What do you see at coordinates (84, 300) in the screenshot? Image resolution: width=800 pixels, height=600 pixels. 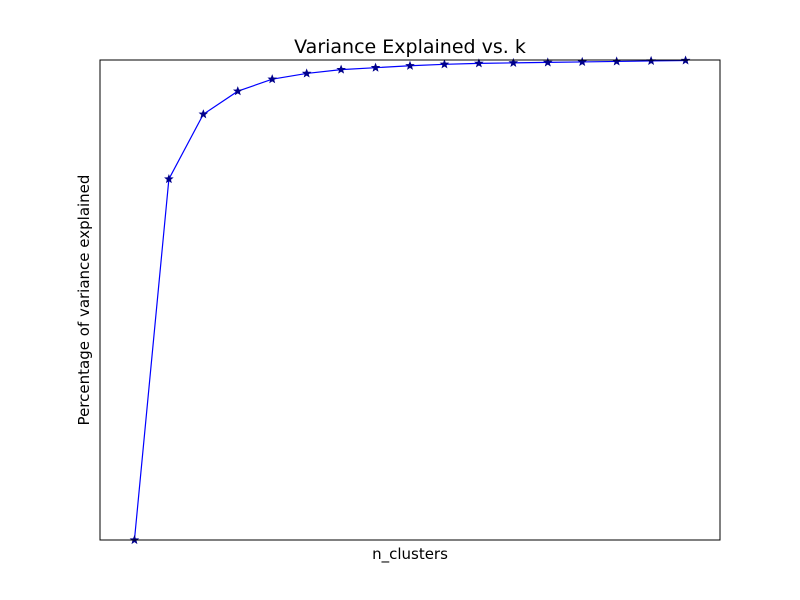 I see `y-axis-label: Percentage of variance explained` at bounding box center [84, 300].